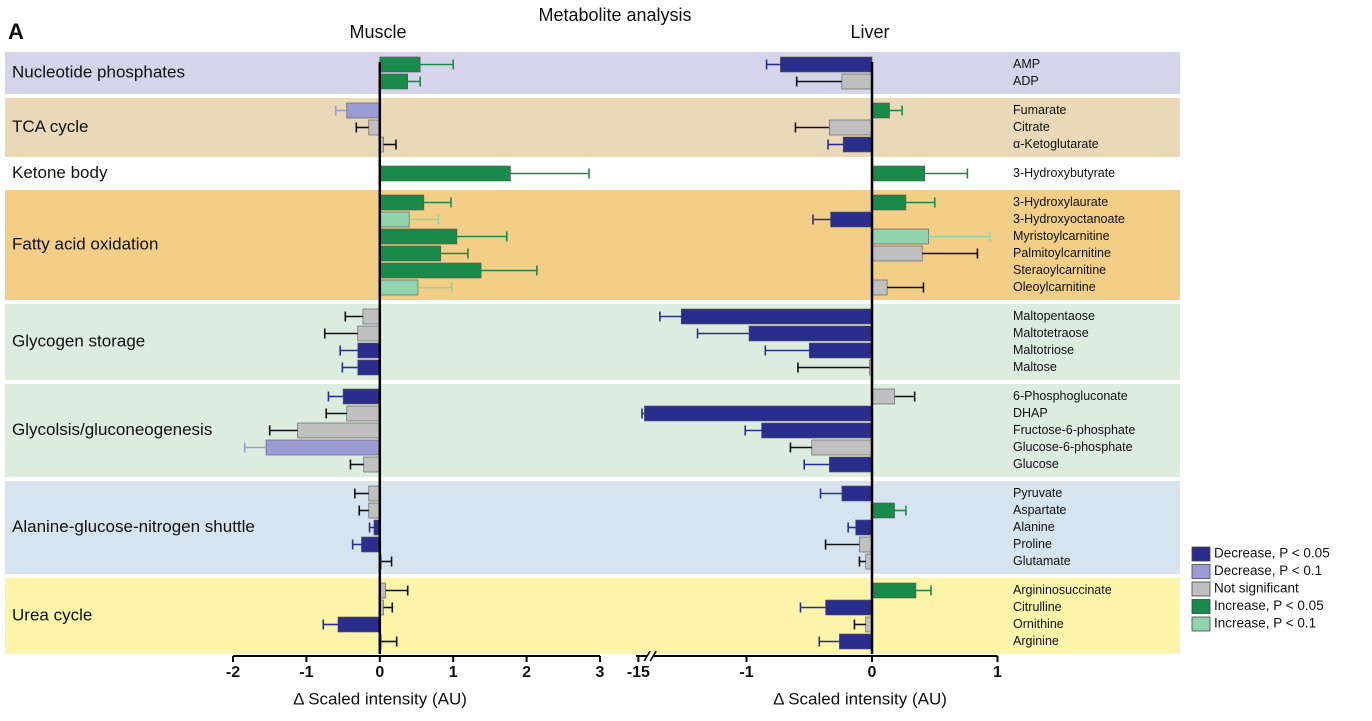 The image size is (1372, 721). Describe the element at coordinates (1038, 624) in the screenshot. I see `metabolite-label: Ornithine` at that location.